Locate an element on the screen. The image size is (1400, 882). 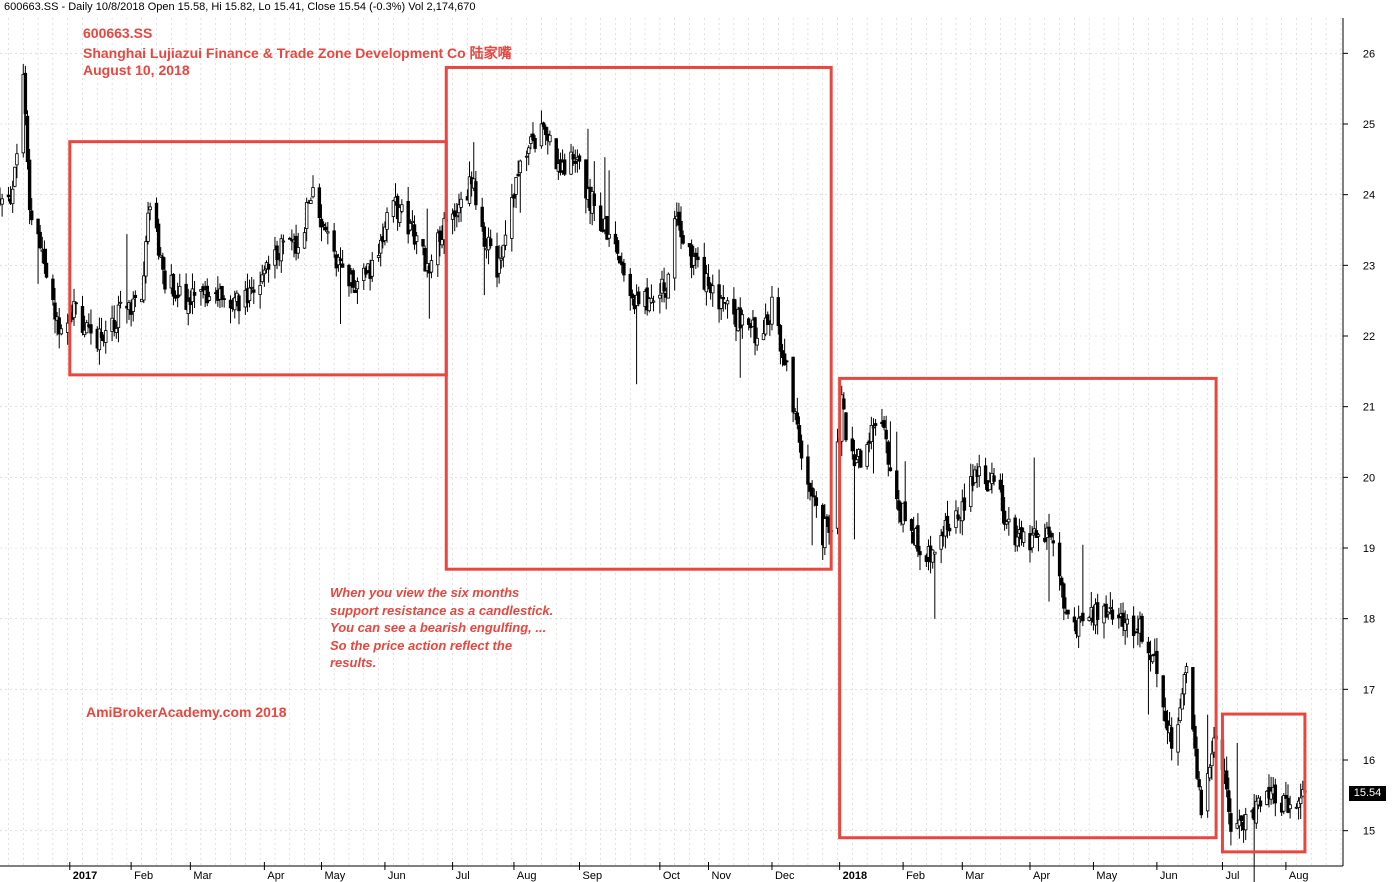
sr-box is located at coordinates (1028, 608).